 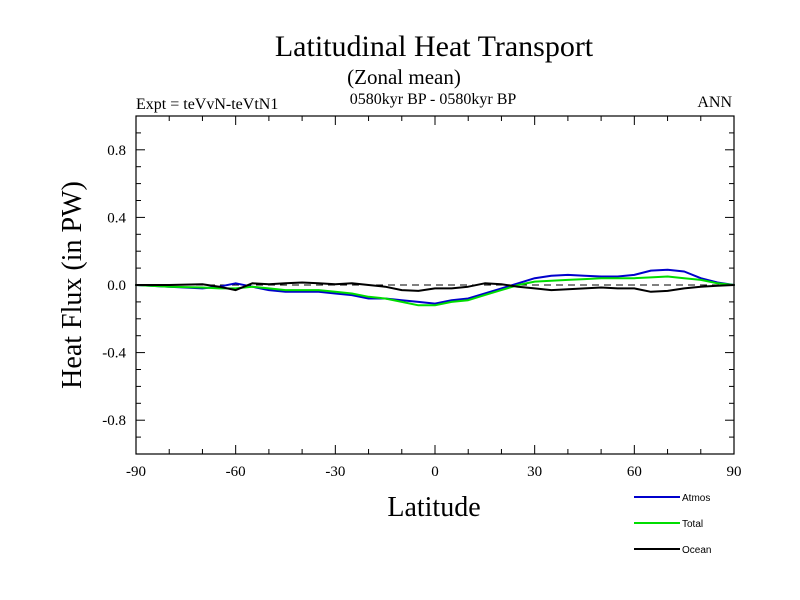 I want to click on y-axis-label: Heat Flux (in PW), so click(x=72, y=285).